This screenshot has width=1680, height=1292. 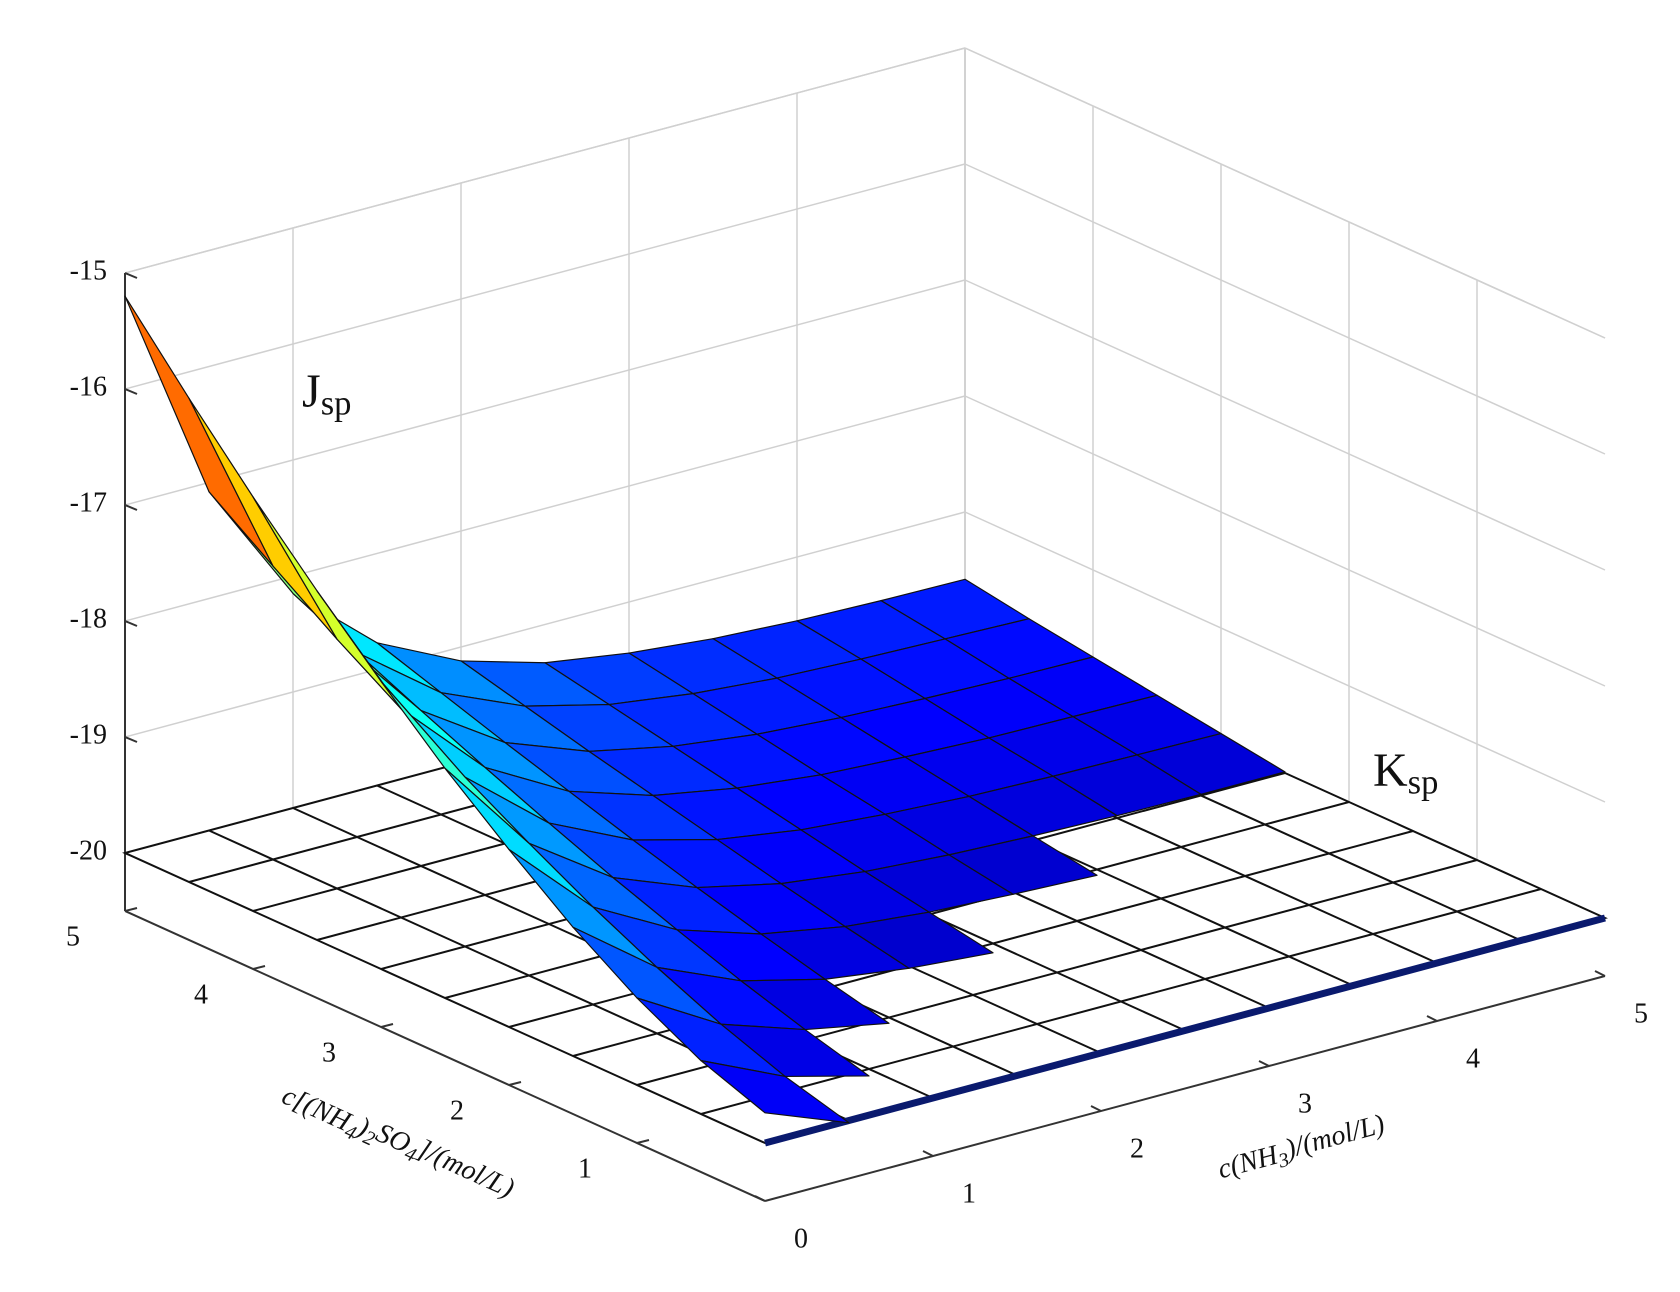 I want to click on y-tick-label: 1, so click(x=585, y=1168).